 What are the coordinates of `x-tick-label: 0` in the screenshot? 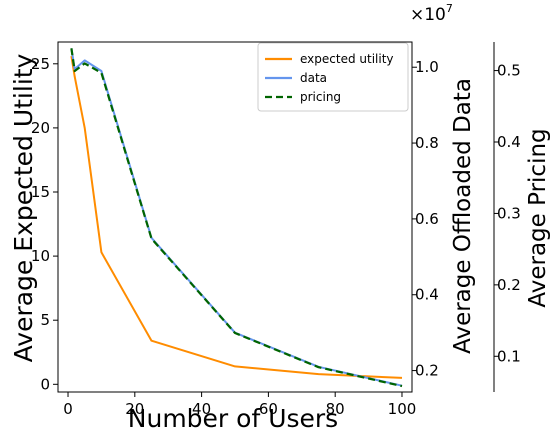 It's located at (68, 409).